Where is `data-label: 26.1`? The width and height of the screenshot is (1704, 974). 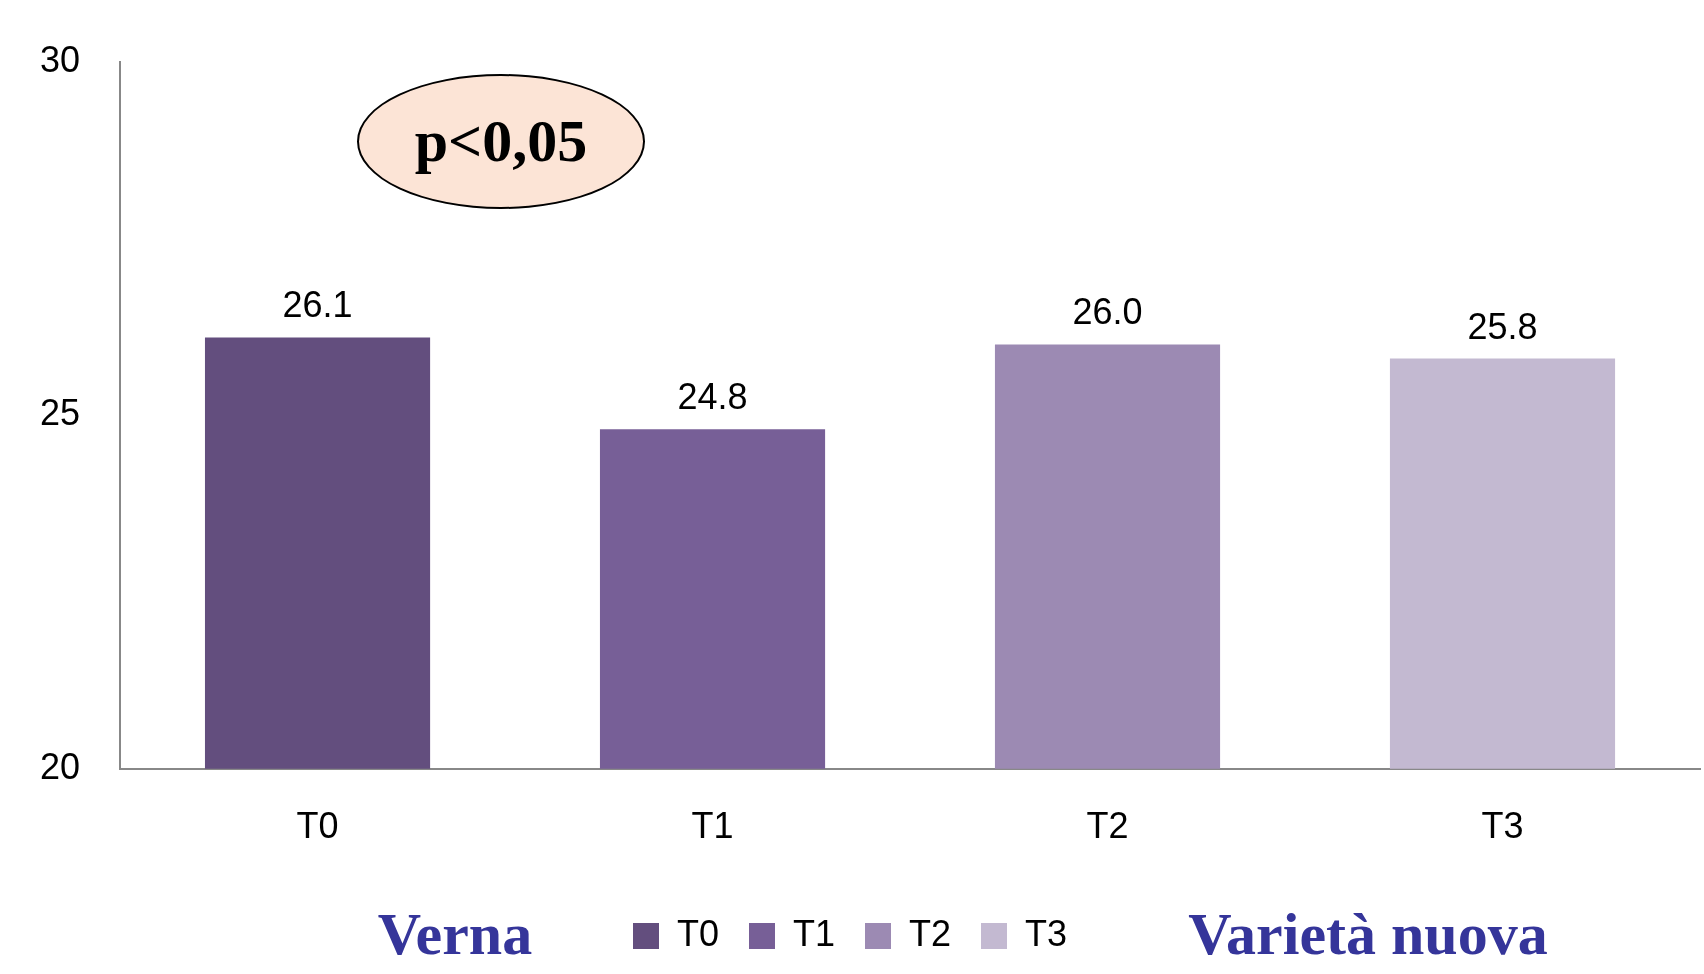
data-label: 26.1 is located at coordinates (317, 305).